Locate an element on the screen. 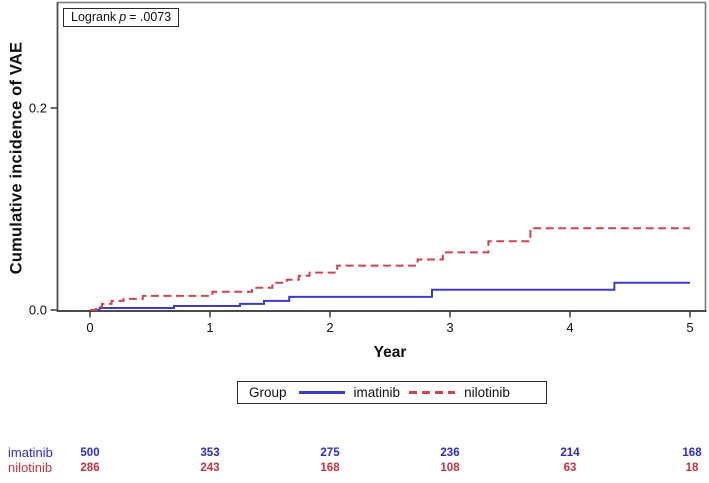  logrank-pvalue-box: Logrank p = .0073 is located at coordinates (121, 17).